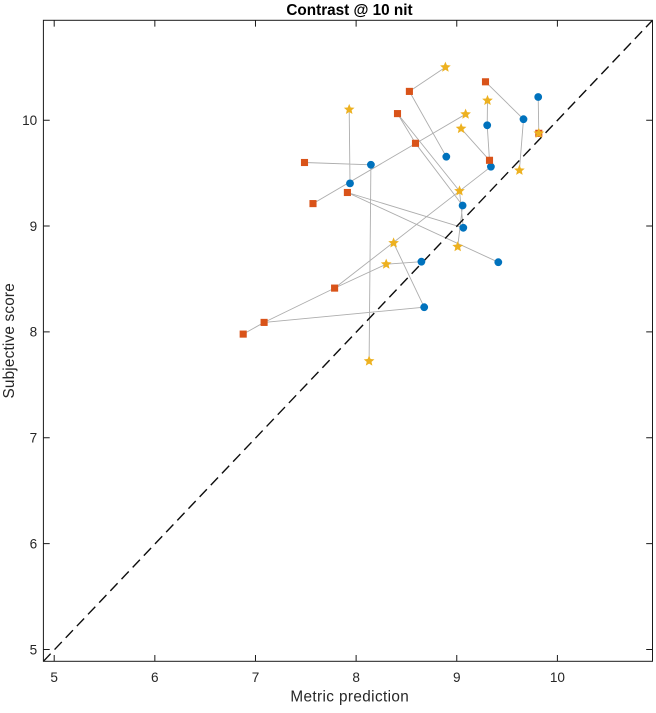  Describe the element at coordinates (9, 340) in the screenshot. I see `svg-text: Subjective score` at that location.